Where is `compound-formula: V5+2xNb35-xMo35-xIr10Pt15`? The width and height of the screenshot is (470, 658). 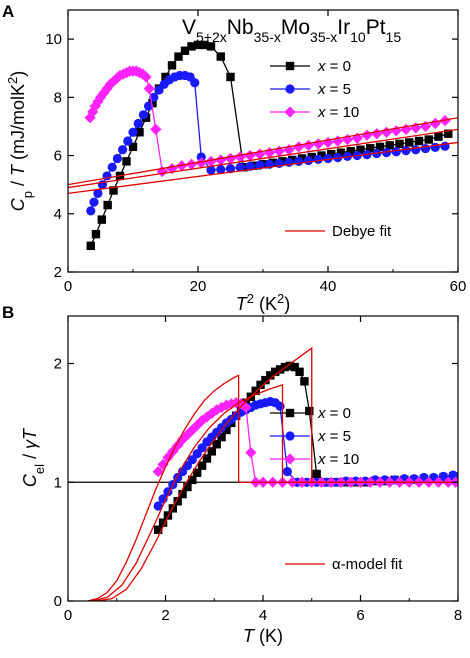 compound-formula: V5+2xNb35-xMo35-xIr10Pt15 is located at coordinates (291, 30).